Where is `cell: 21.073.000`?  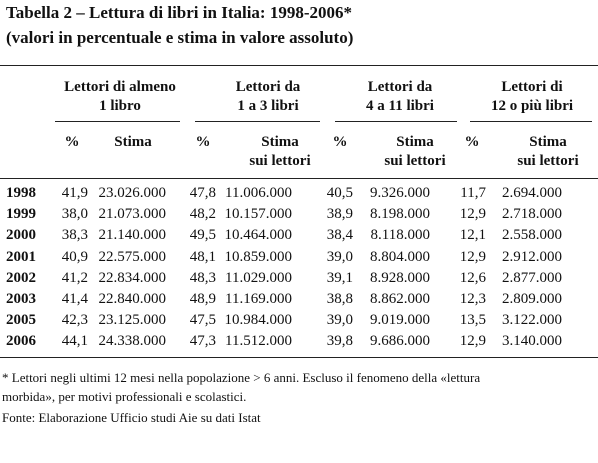 cell: 21.073.000 is located at coordinates (132, 214).